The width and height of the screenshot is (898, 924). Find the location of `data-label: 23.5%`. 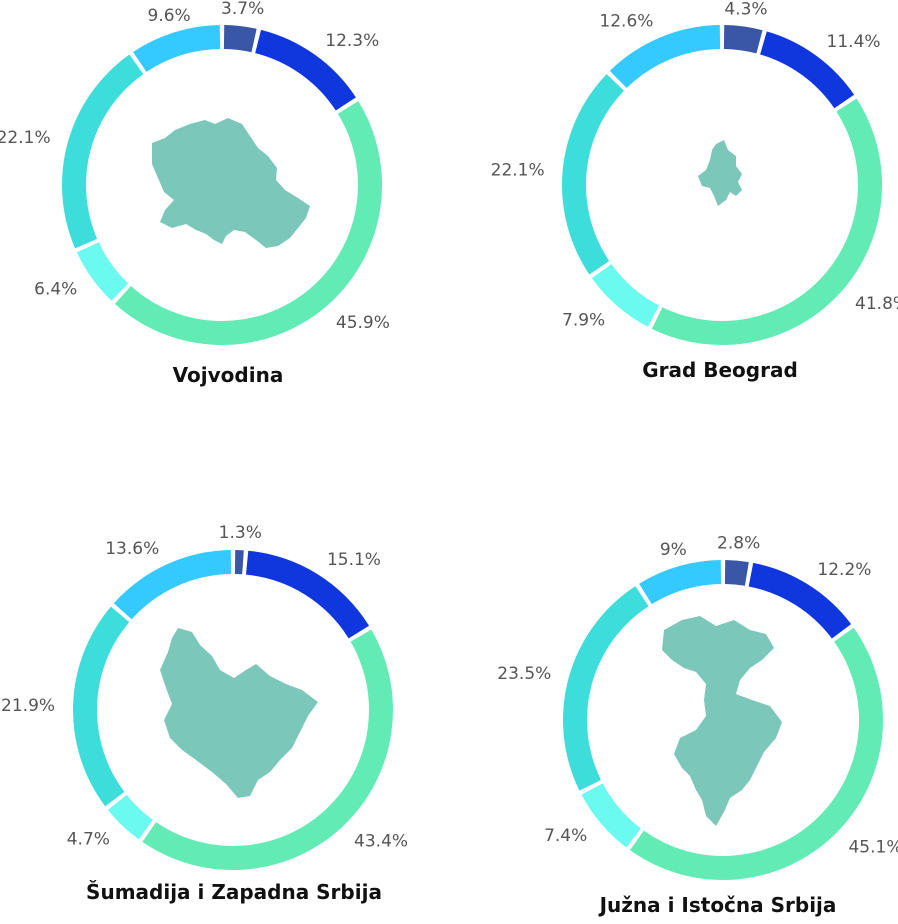

data-label: 23.5% is located at coordinates (524, 674).